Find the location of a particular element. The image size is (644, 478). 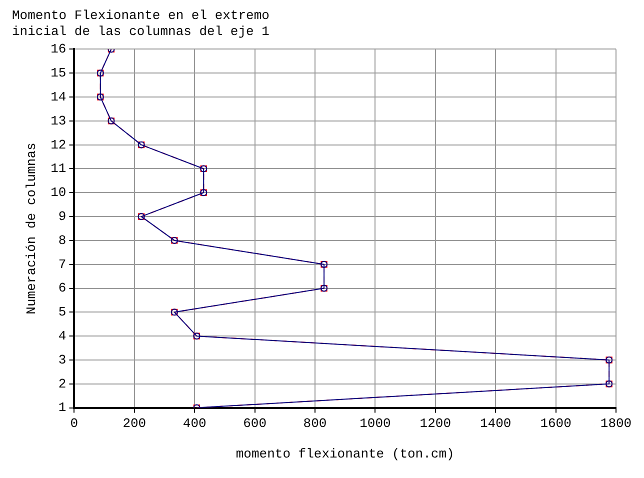

y-tick-label: 14 is located at coordinates (58, 96).